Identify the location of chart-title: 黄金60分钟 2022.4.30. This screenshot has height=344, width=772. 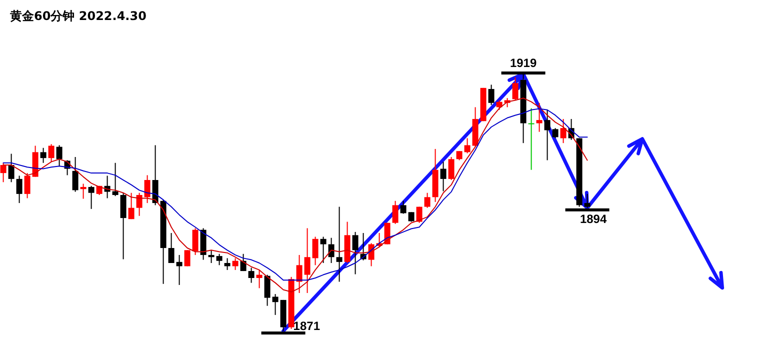
(77, 16).